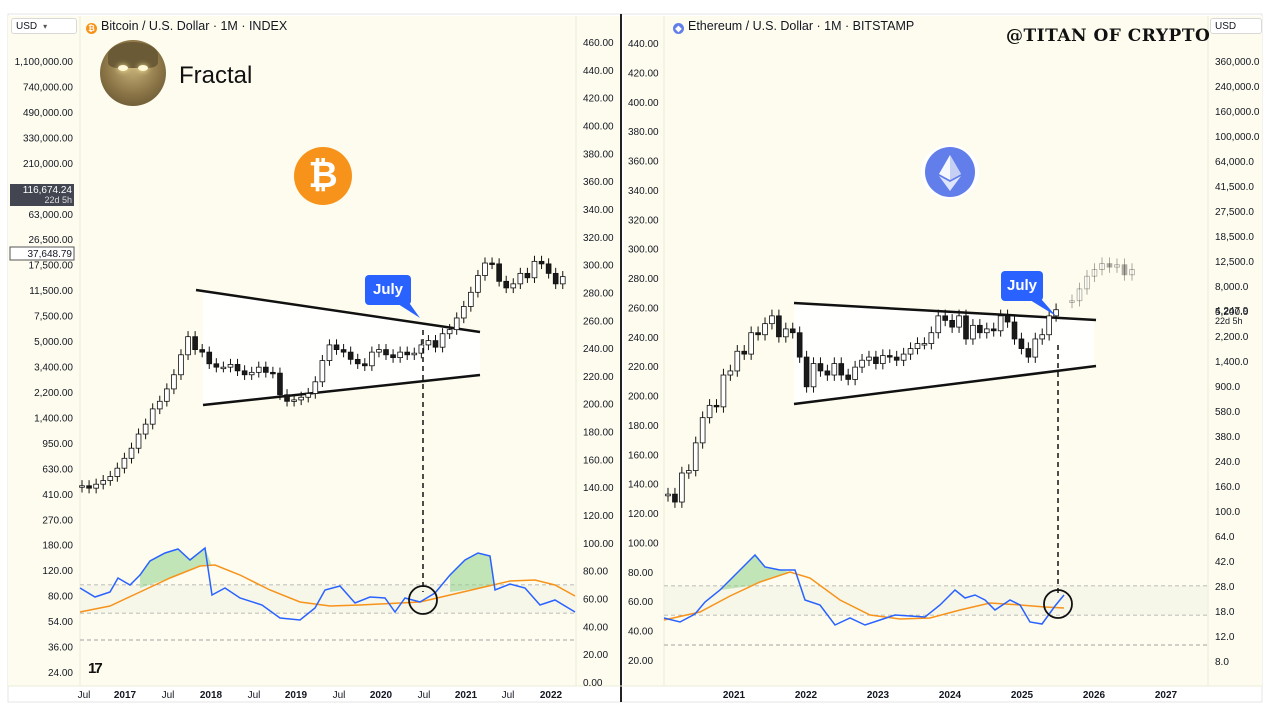 This screenshot has height=715, width=1280. I want to click on btc-rsi-ma-line, so click(327, 588).